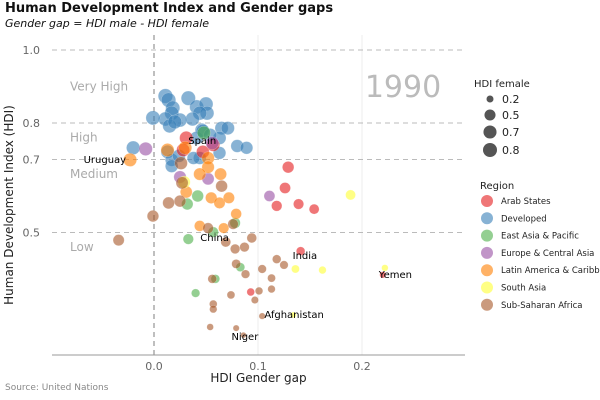  Describe the element at coordinates (258, 378) in the screenshot. I see `x-axis-title: HDI Gender gap` at that location.